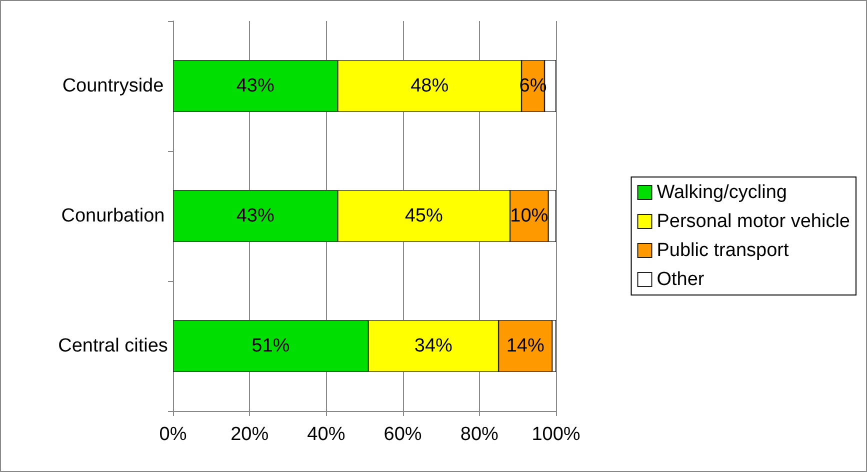  I want to click on legend-label: Public transport, so click(723, 250).